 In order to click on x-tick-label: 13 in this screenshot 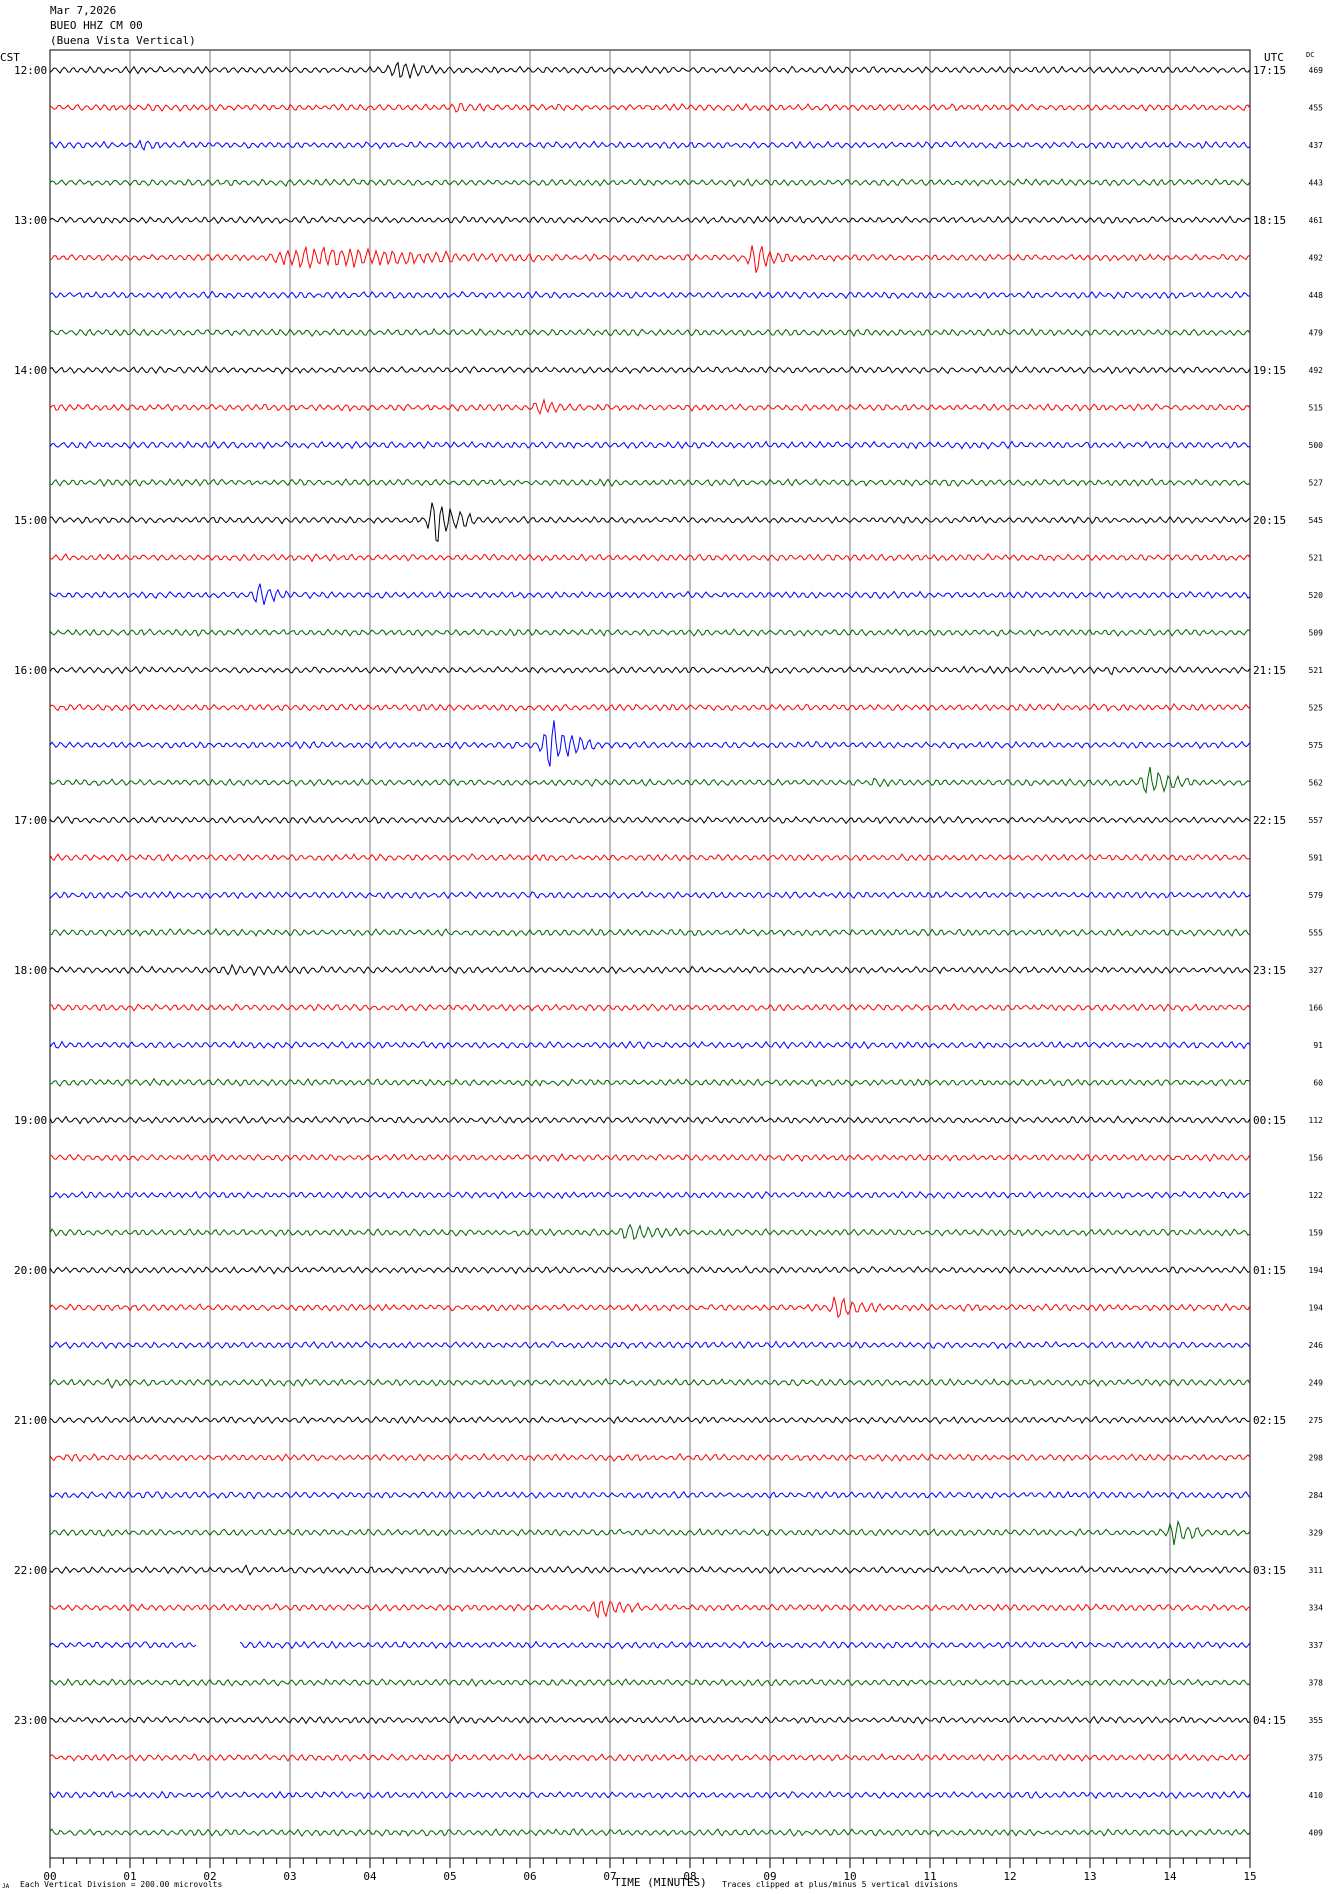, I will do `click(1089, 1876)`.